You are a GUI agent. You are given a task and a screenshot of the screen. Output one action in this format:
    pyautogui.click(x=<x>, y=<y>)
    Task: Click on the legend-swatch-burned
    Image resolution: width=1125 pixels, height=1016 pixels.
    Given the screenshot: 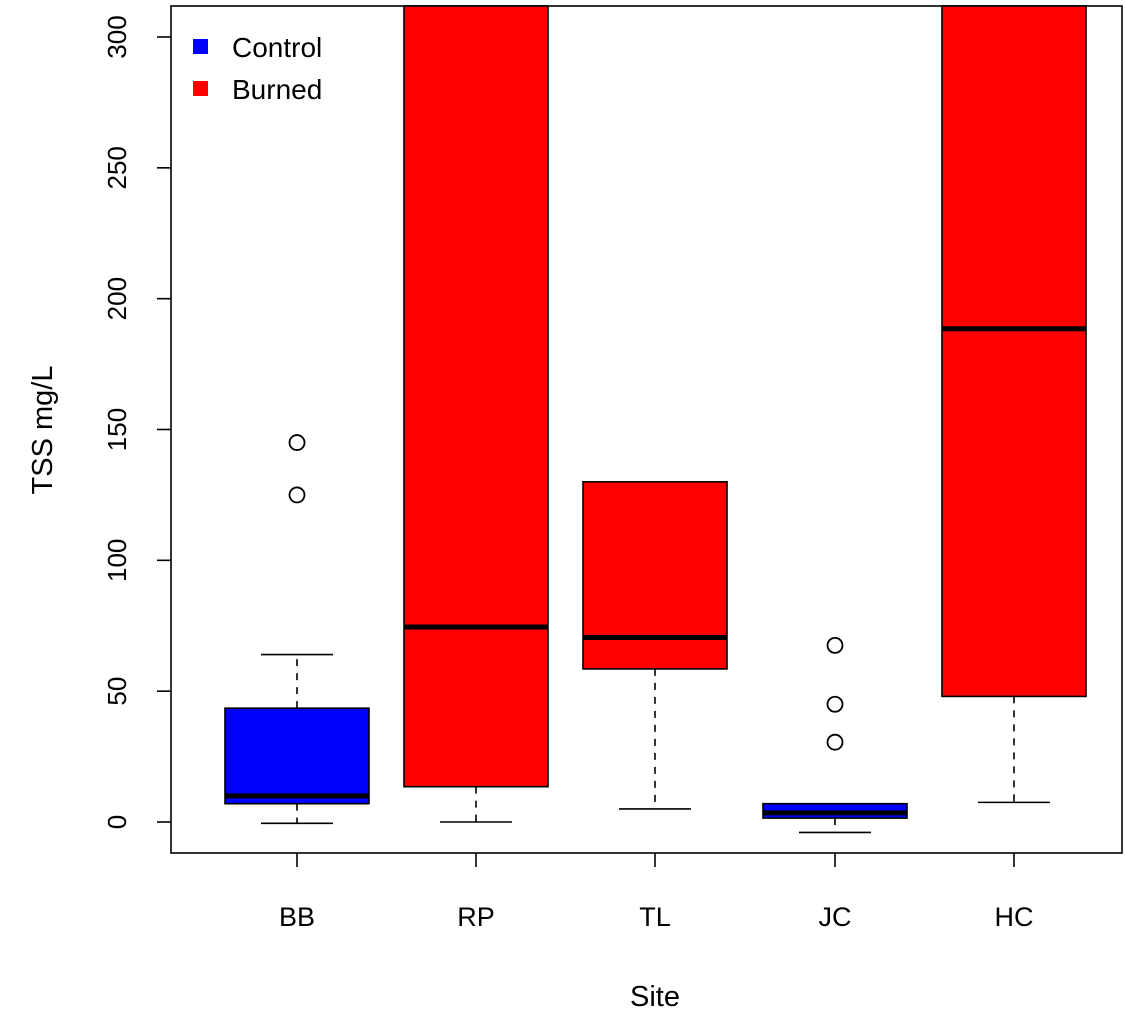 What is the action you would take?
    pyautogui.click(x=200, y=88)
    